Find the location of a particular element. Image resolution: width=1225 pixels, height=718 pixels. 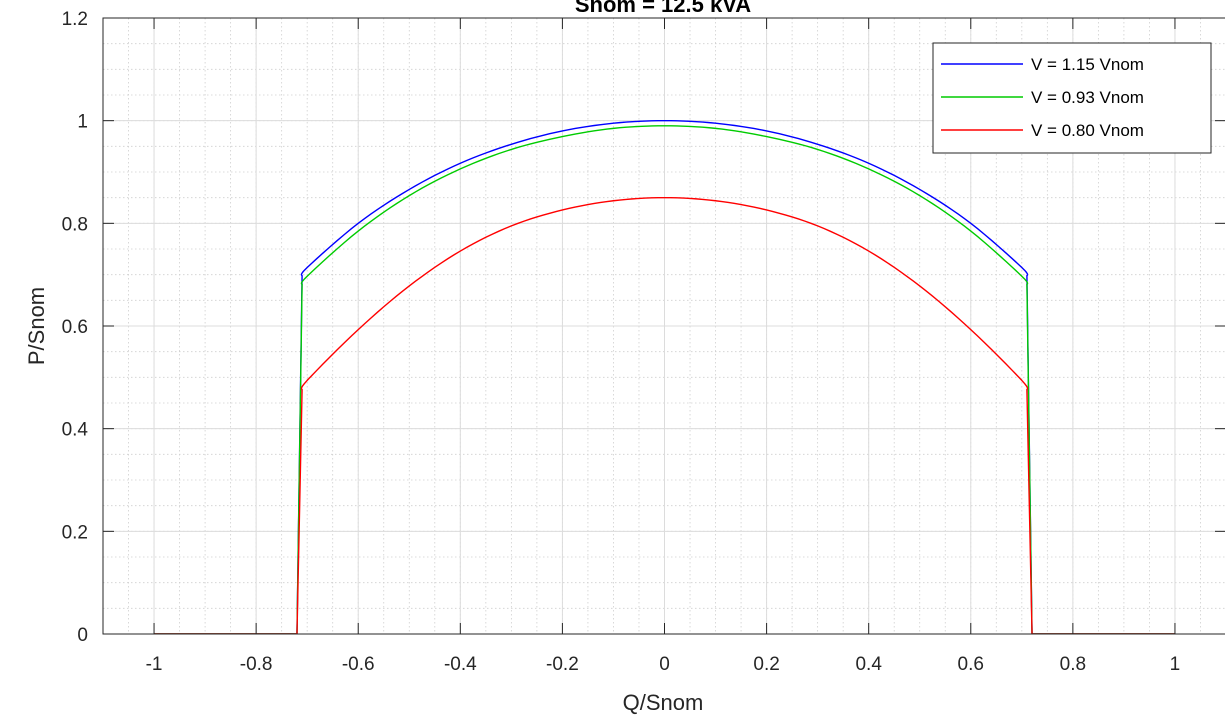

x-tick-label: -1 is located at coordinates (154, 664).